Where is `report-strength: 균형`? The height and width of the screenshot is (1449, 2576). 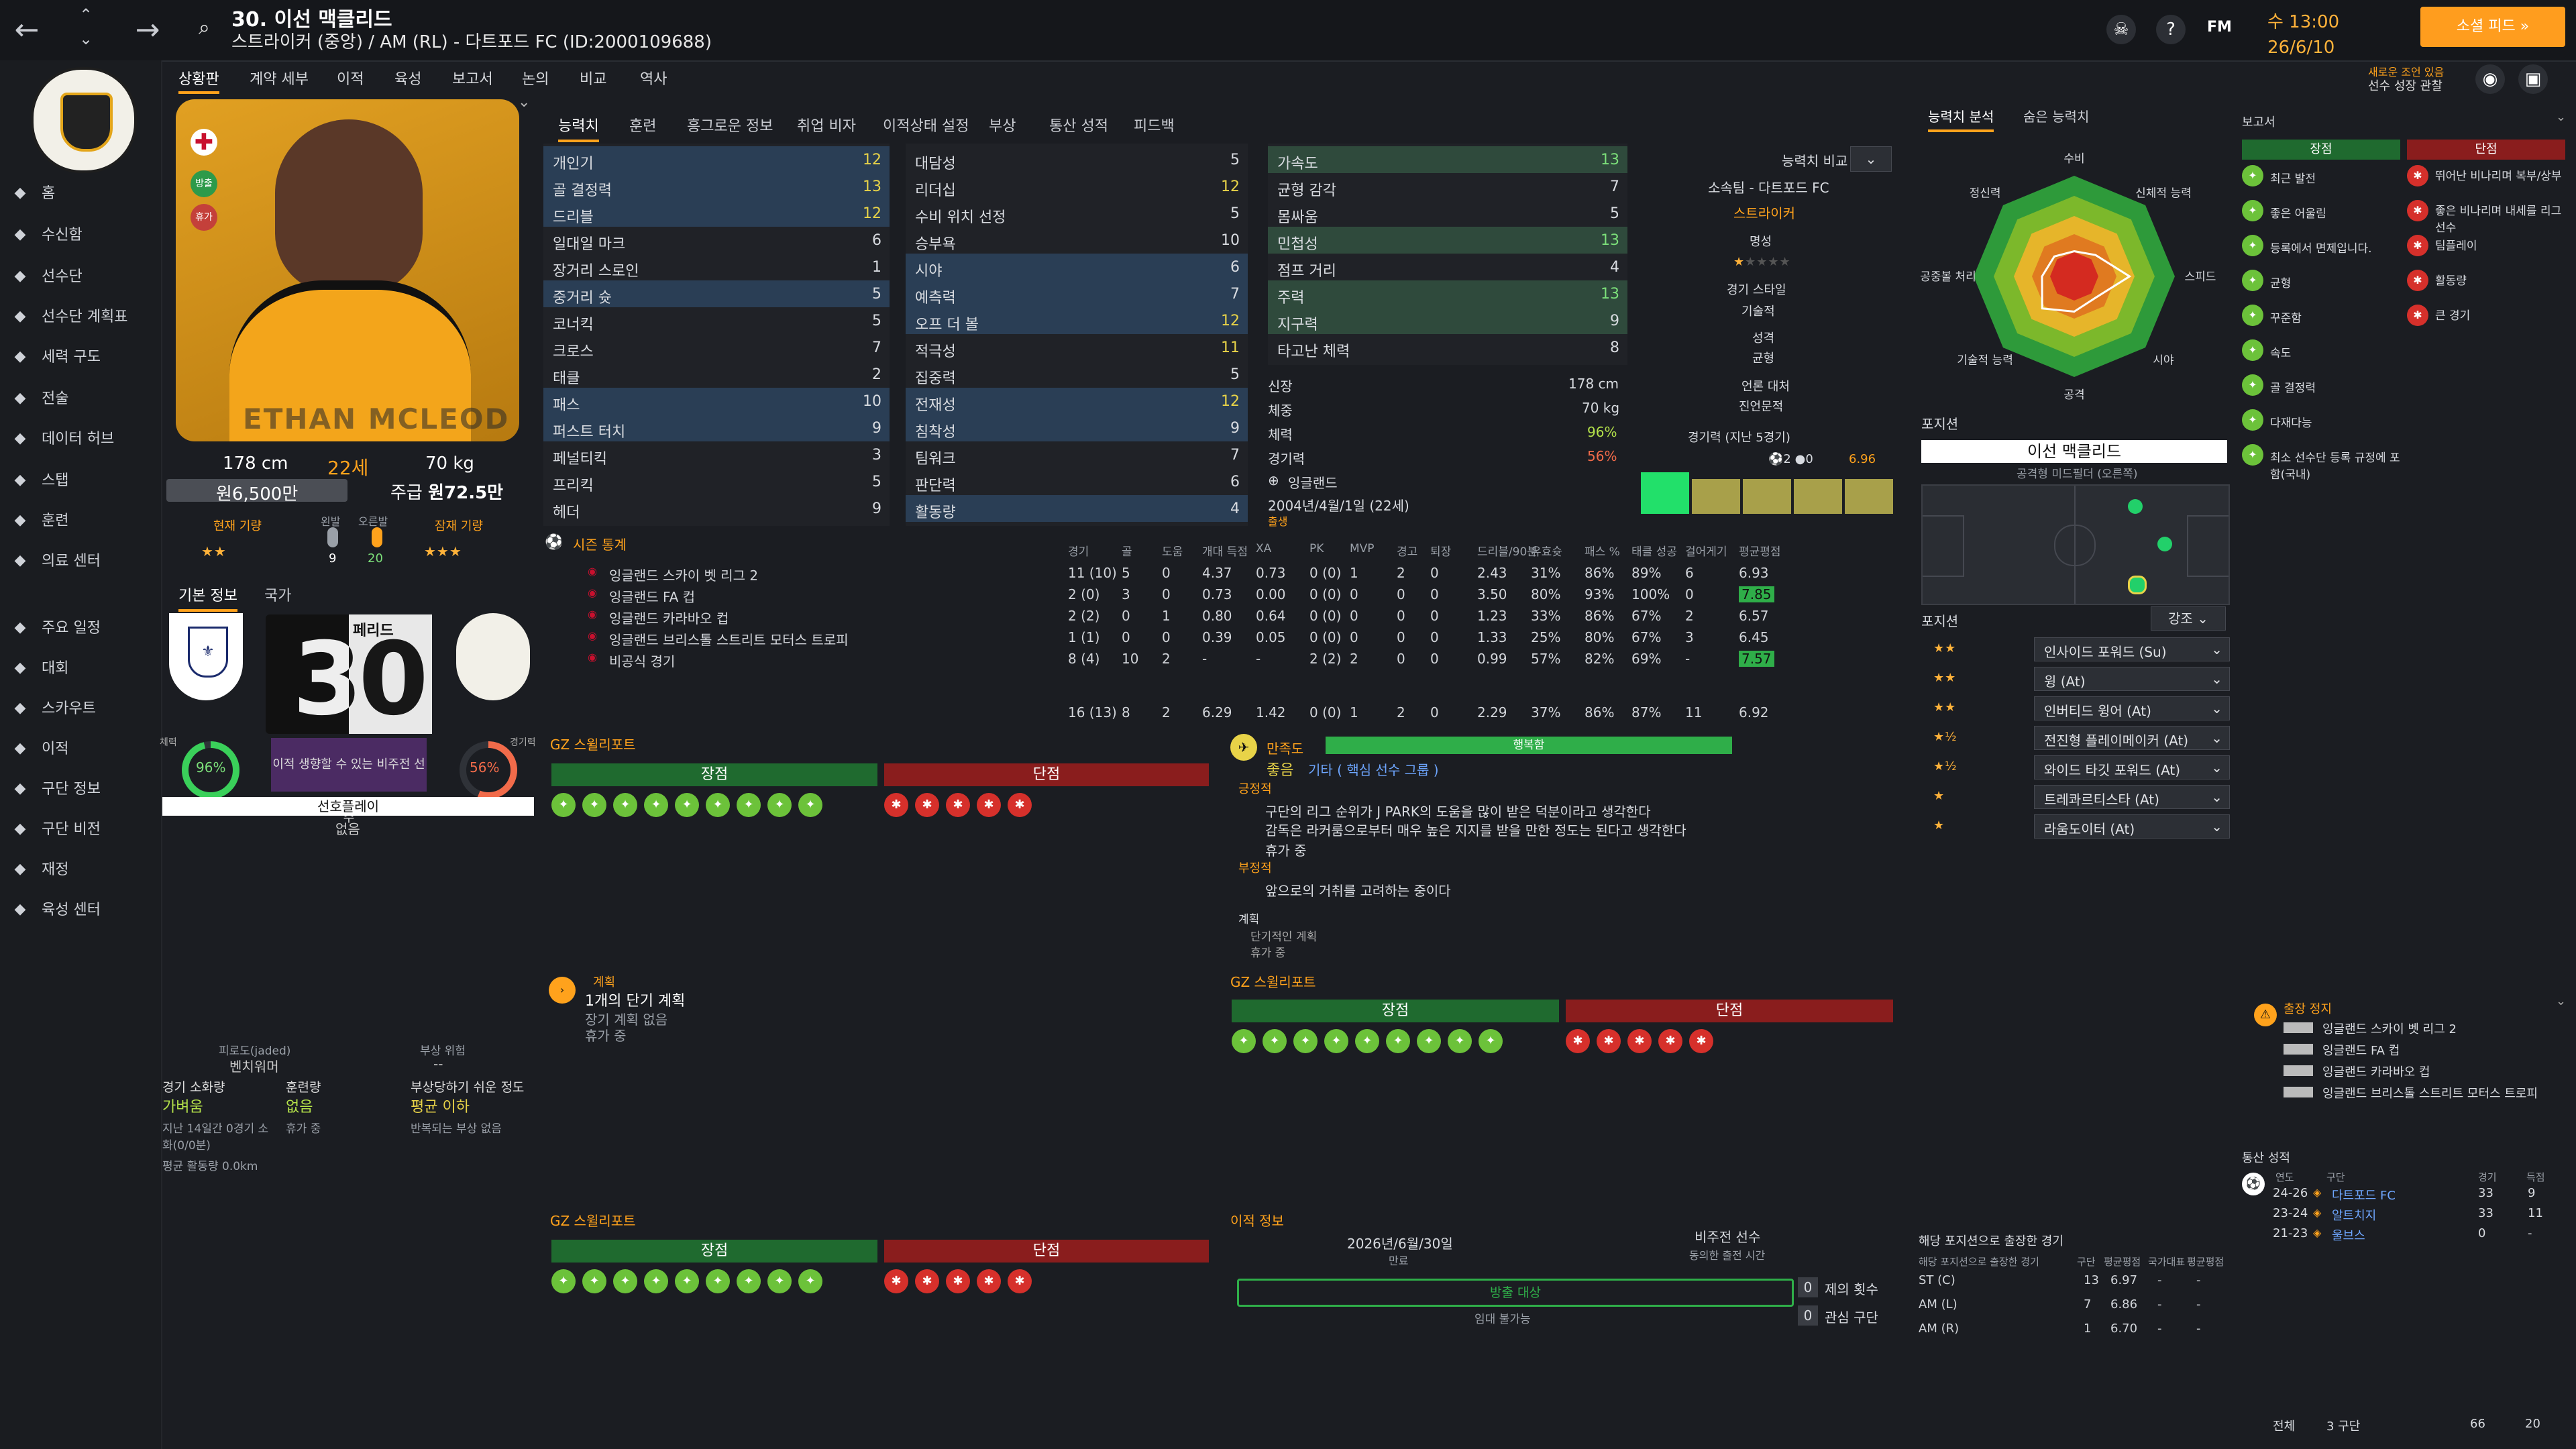
report-strength: 균형 is located at coordinates (2281, 283).